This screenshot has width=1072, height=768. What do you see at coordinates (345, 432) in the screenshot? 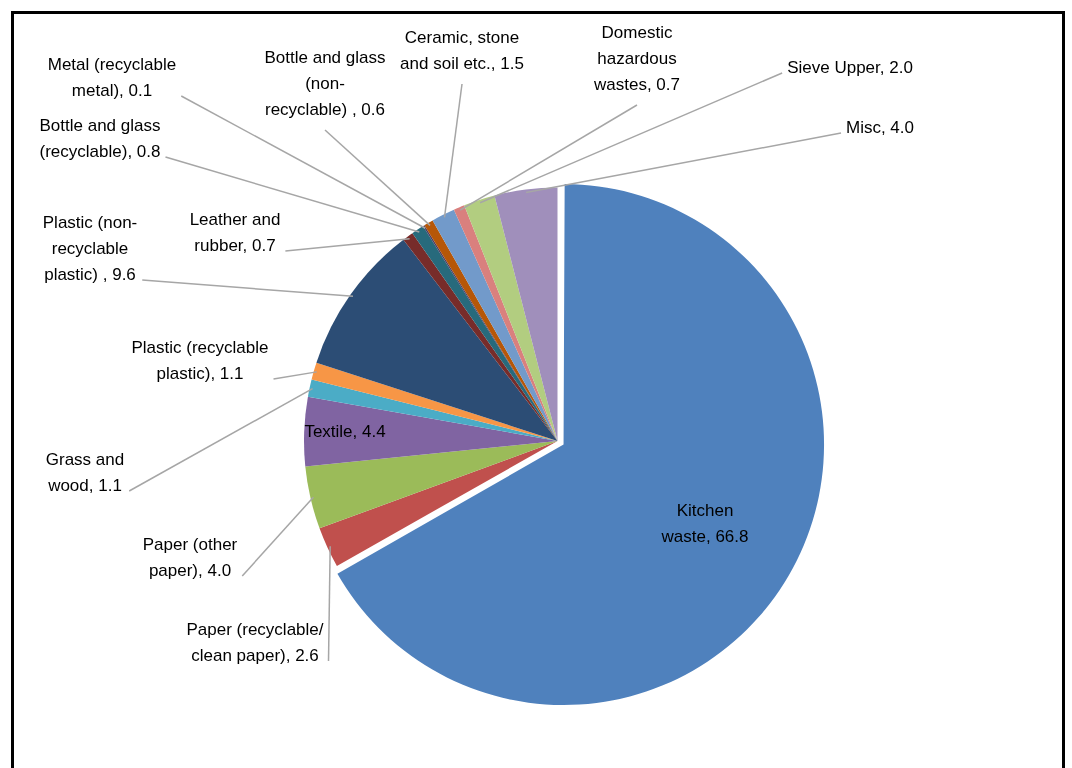
I see `slice-label: Textile, 4.4` at bounding box center [345, 432].